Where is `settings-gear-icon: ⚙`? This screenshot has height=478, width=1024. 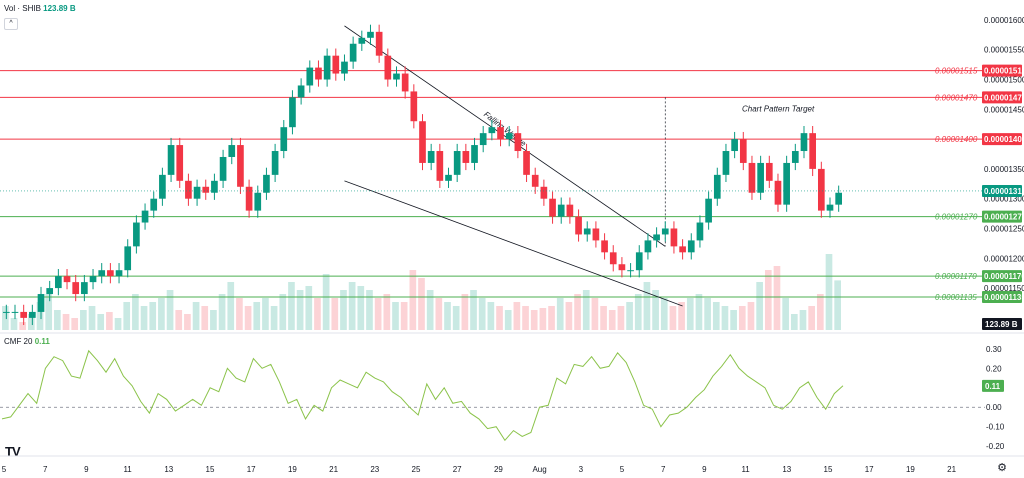
settings-gear-icon: ⚙ is located at coordinates (1002, 468).